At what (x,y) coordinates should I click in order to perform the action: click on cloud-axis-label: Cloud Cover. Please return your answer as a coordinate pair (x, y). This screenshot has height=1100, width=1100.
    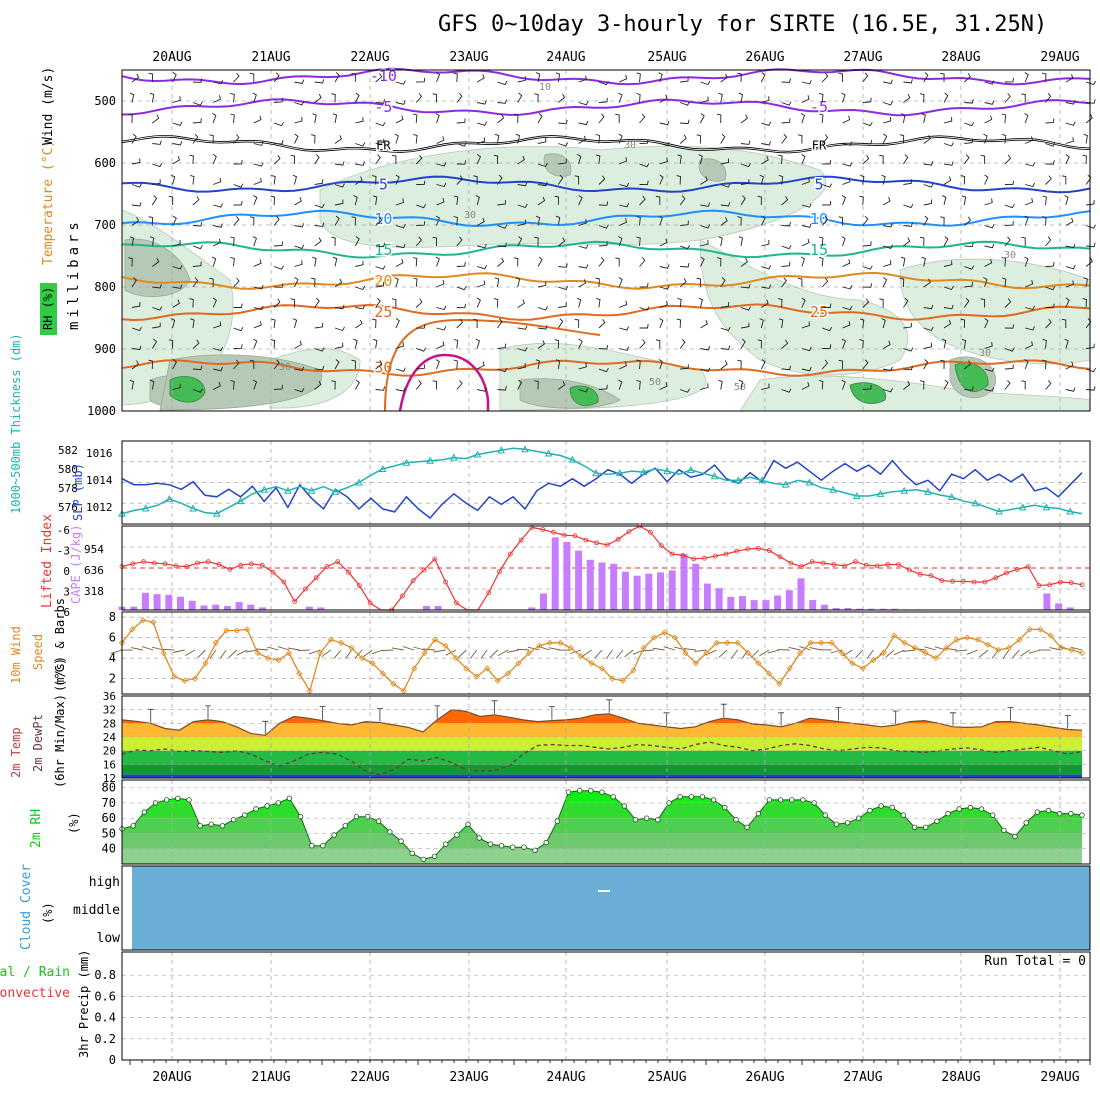
    Looking at the image, I should click on (26, 907).